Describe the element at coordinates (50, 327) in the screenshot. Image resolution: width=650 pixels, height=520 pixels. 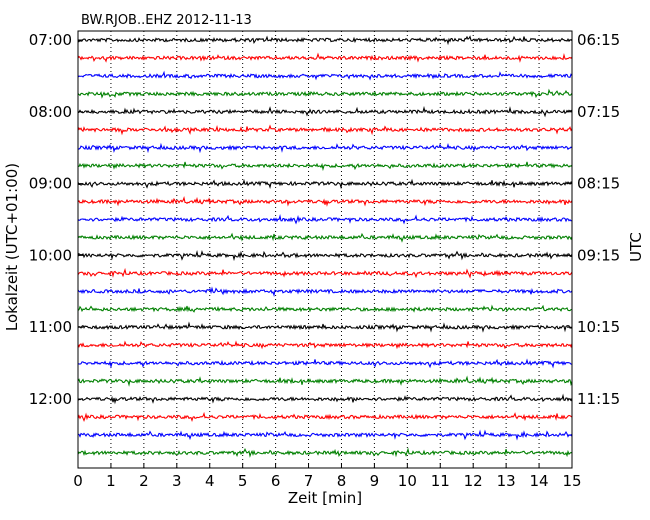
I see `left-tick-label: 11:00` at that location.